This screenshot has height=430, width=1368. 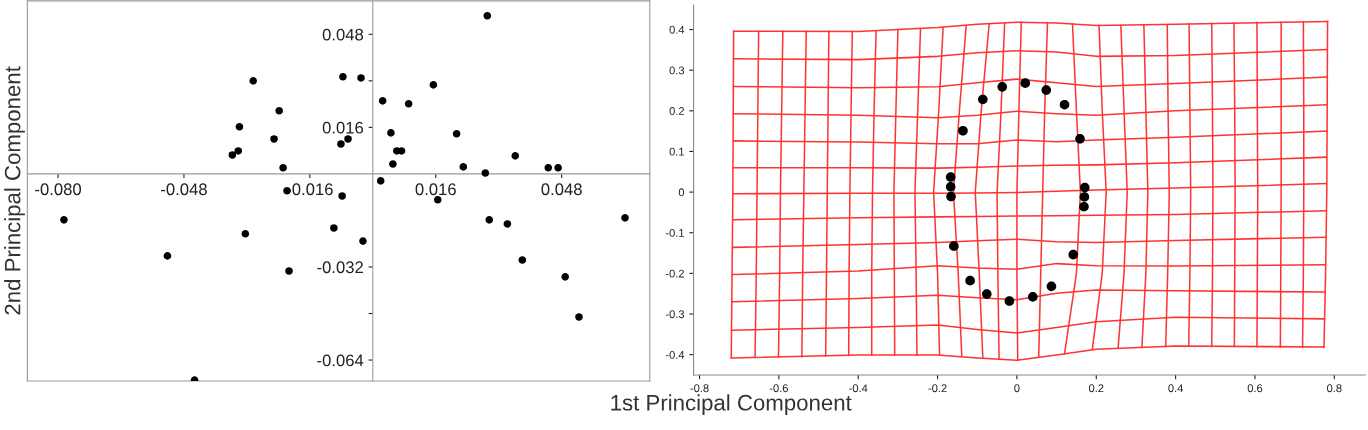 I want to click on x-tick-label: 0.048, so click(x=561, y=189).